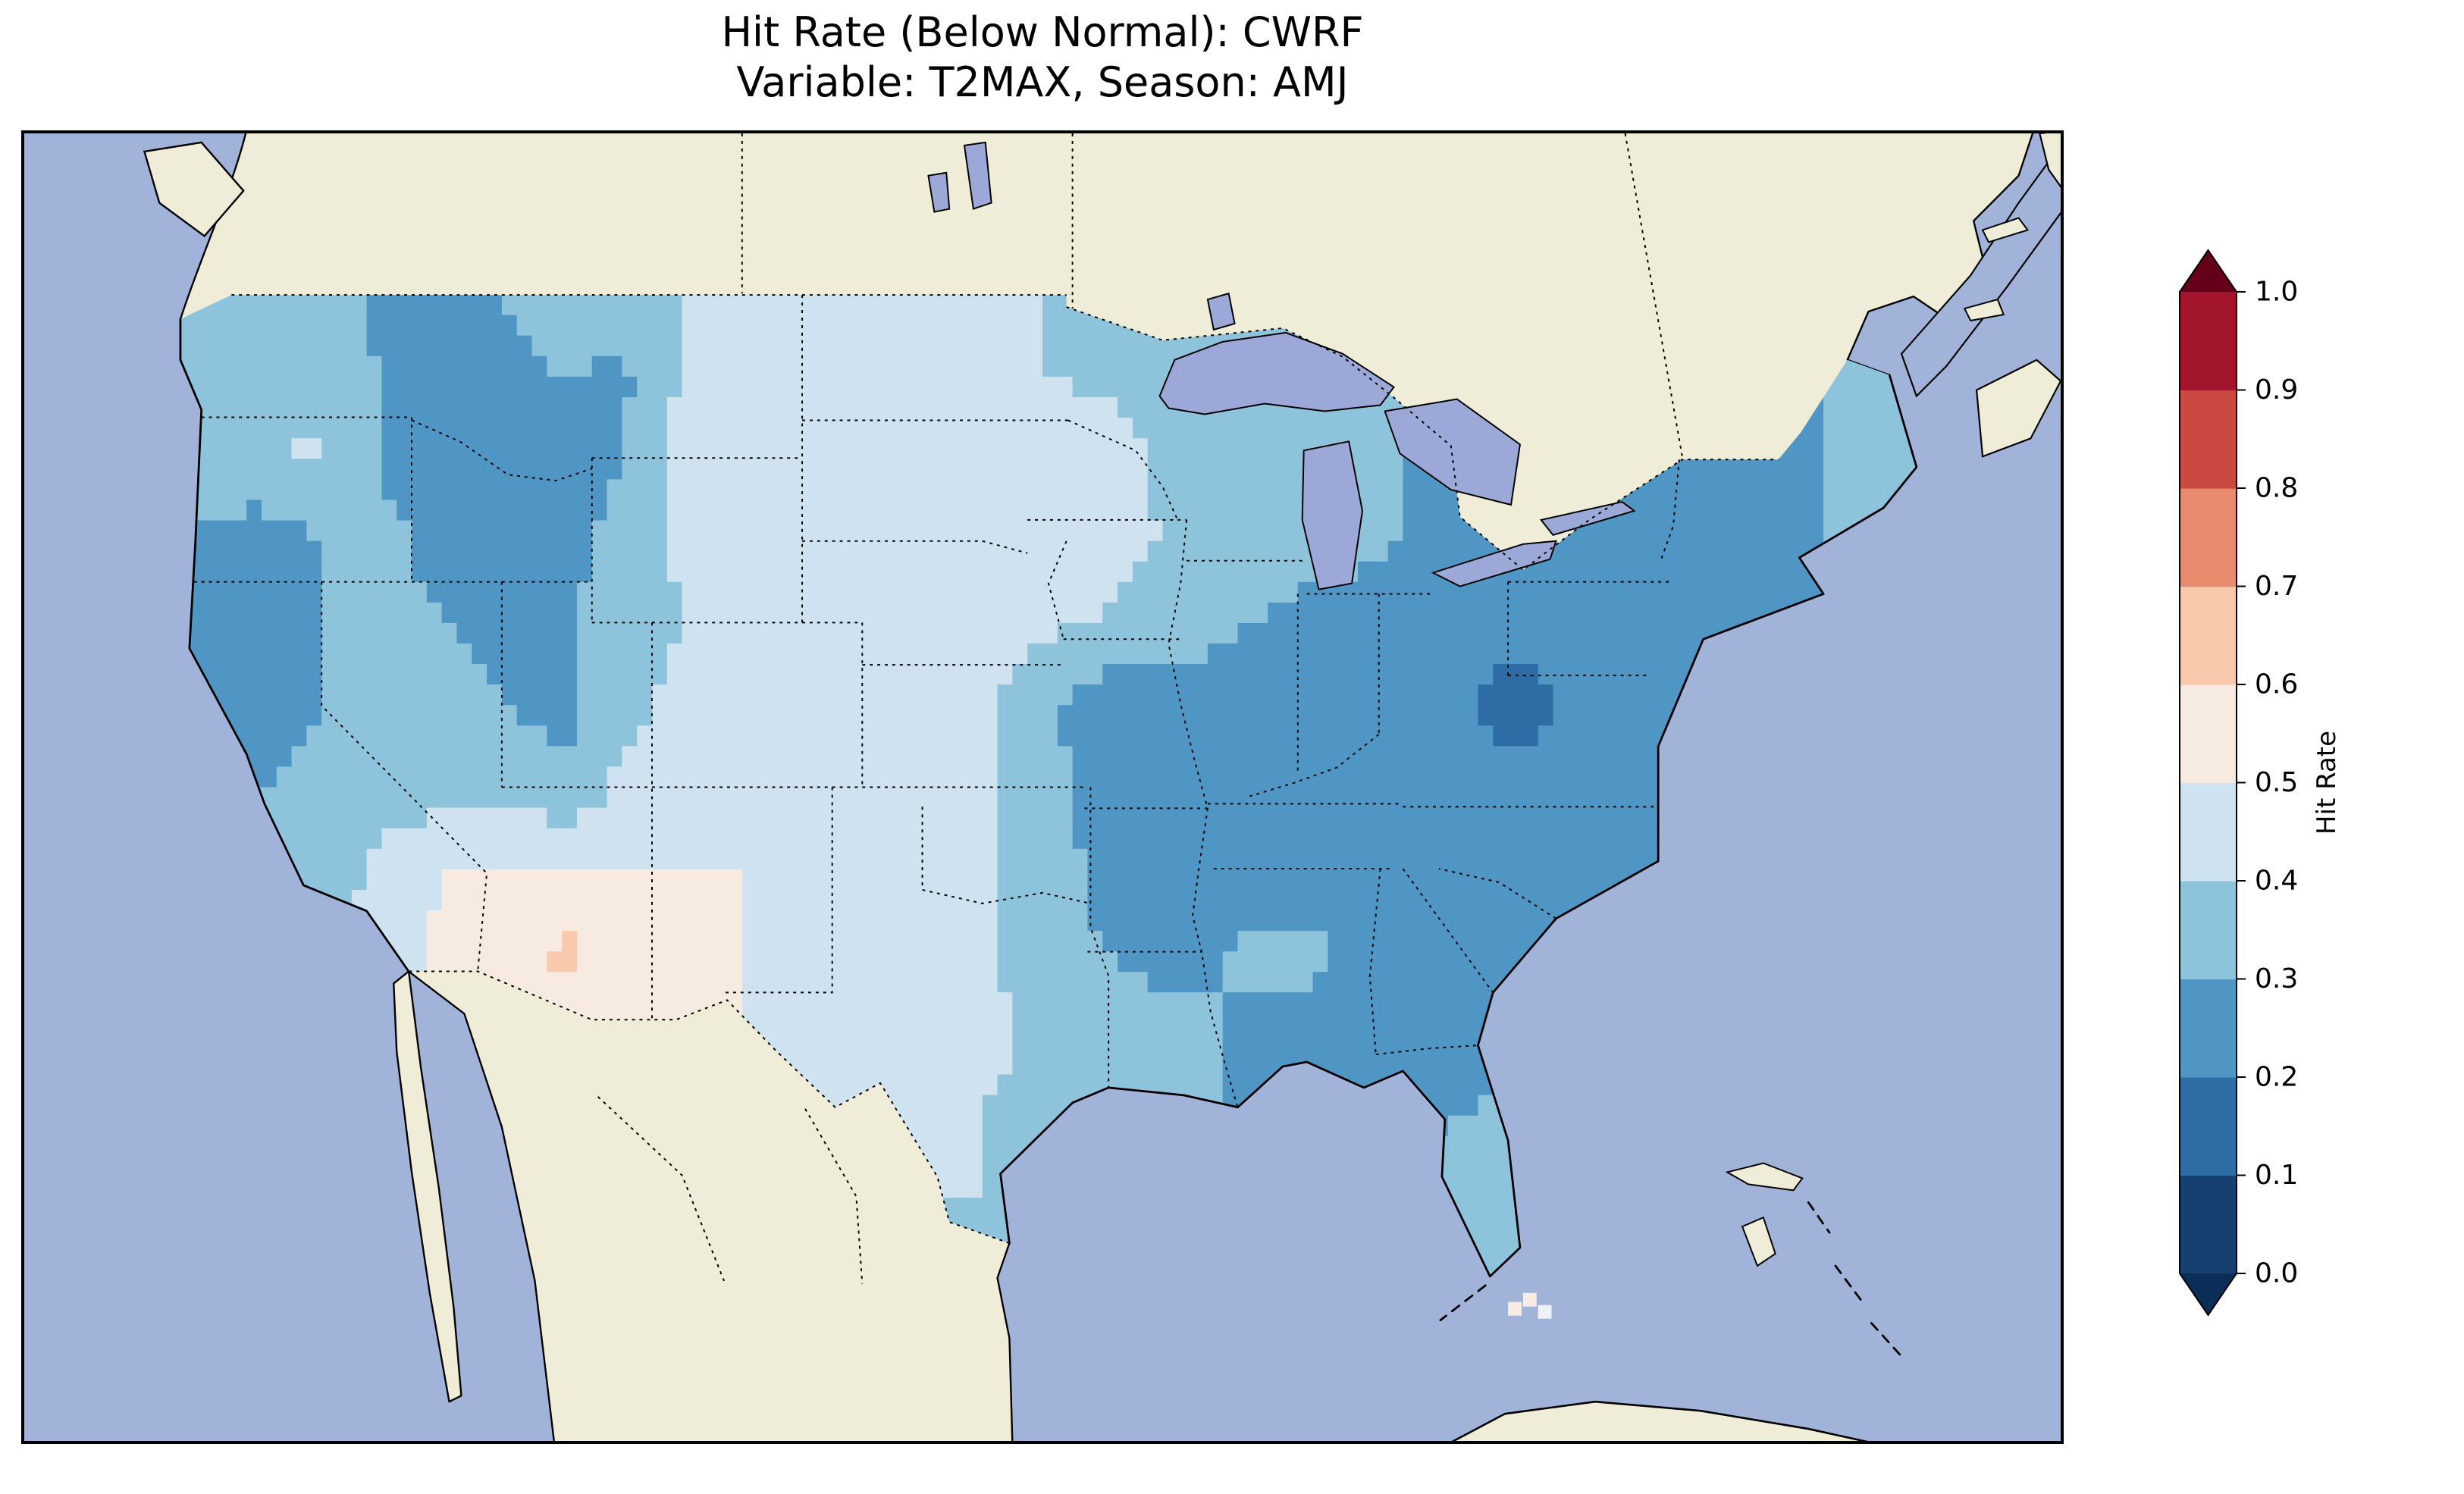 The width and height of the screenshot is (2464, 1494). What do you see at coordinates (1662, 1422) in the screenshot?
I see `cuba` at bounding box center [1662, 1422].